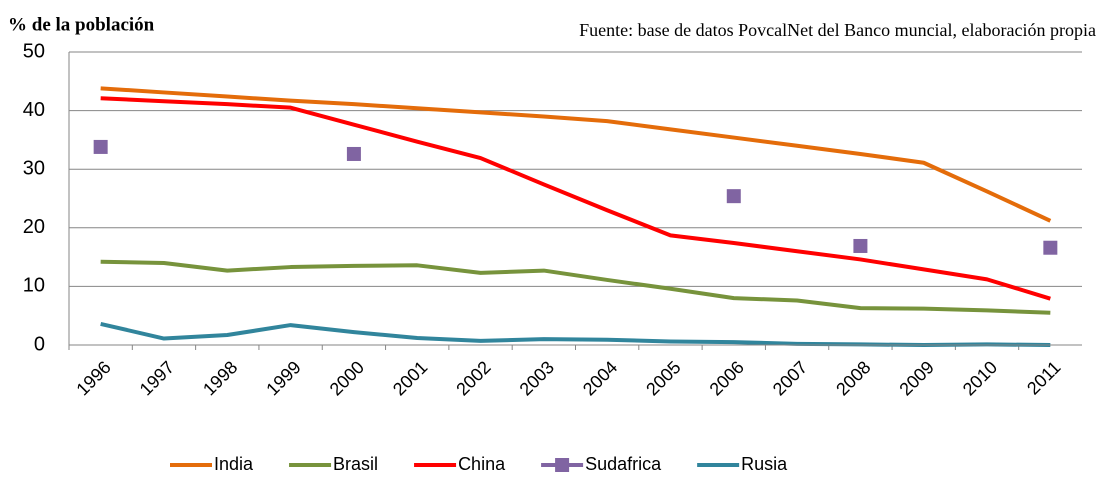 This screenshot has width=1102, height=477. I want to click on x-tick-label: 1998, so click(220, 378).